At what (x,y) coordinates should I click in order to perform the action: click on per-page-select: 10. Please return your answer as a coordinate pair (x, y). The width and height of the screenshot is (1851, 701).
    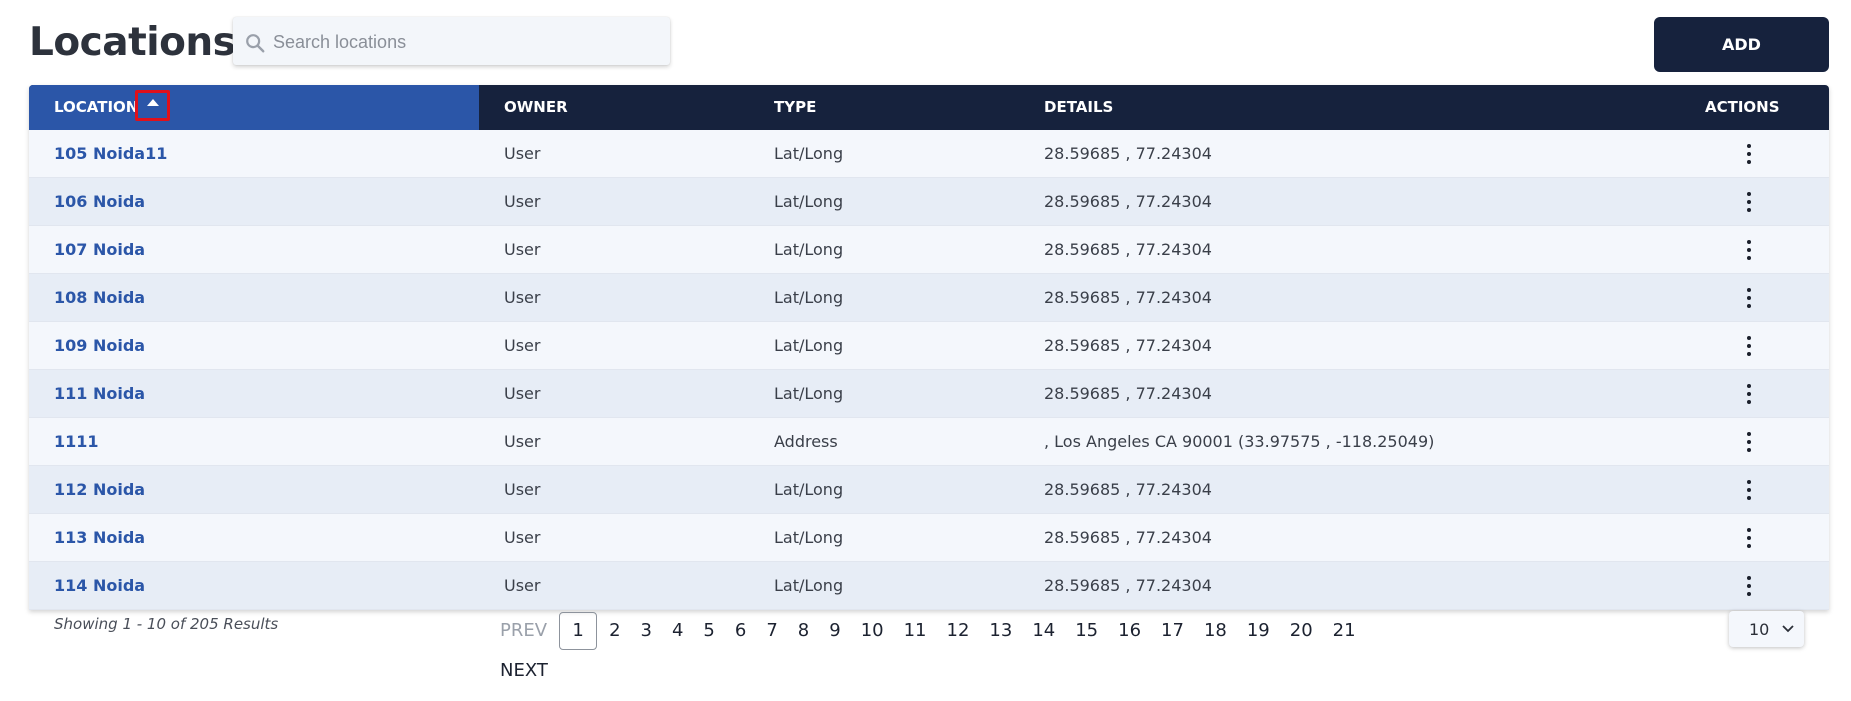
    Looking at the image, I should click on (1766, 629).